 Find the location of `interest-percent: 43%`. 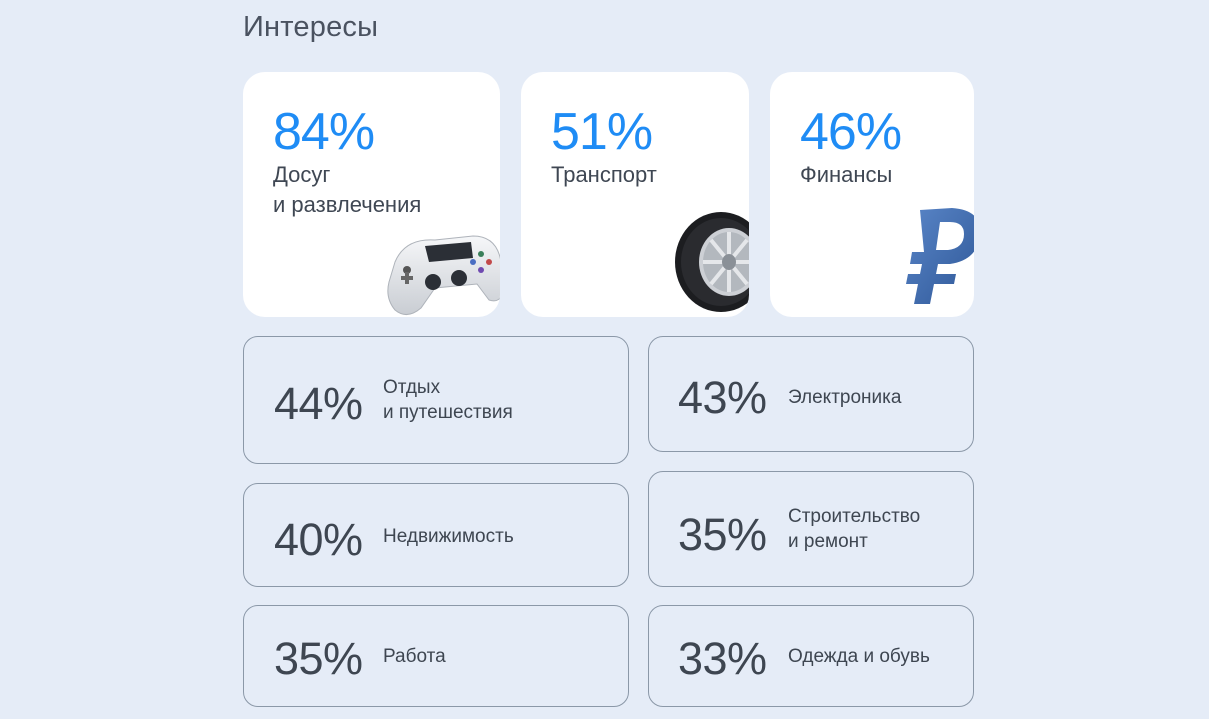

interest-percent: 43% is located at coordinates (722, 397).